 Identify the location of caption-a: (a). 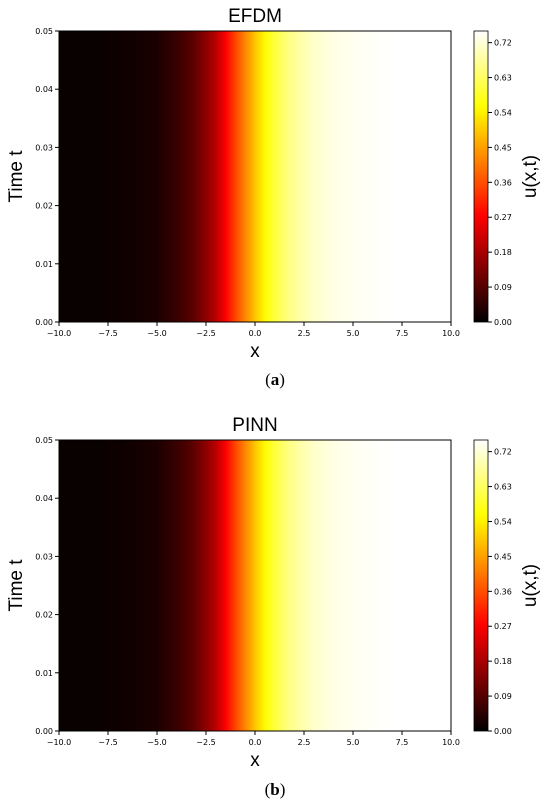
(275, 379).